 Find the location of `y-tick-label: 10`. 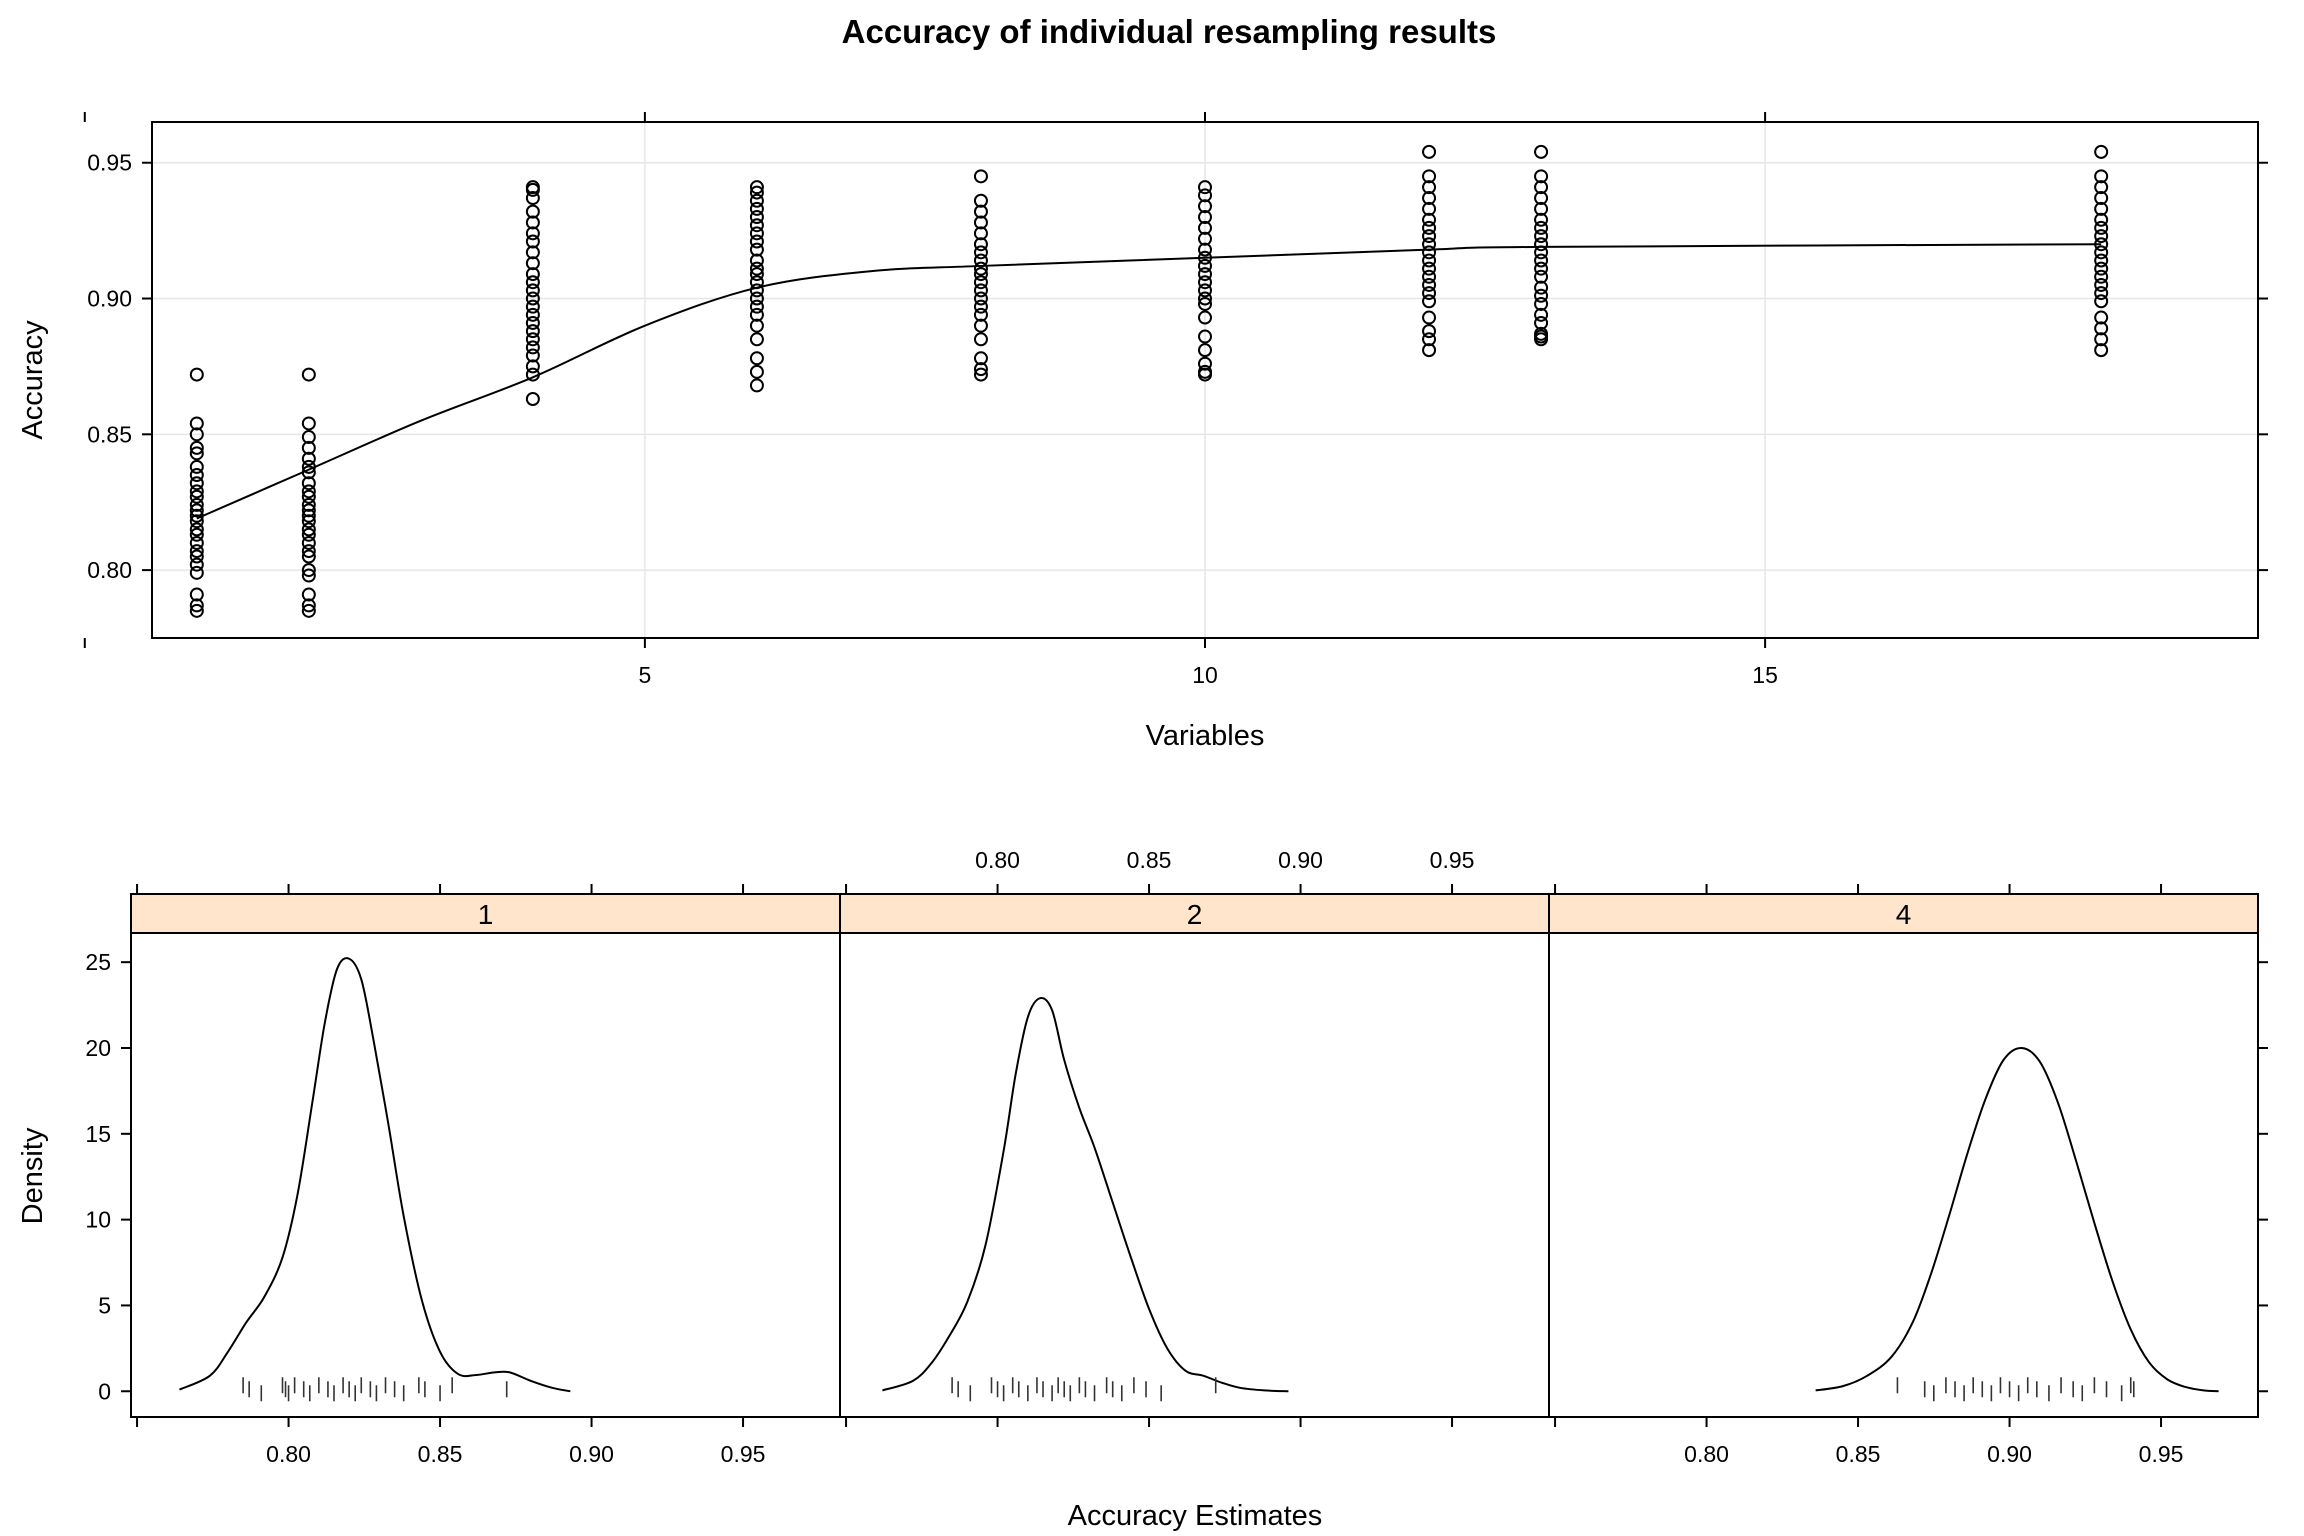

y-tick-label: 10 is located at coordinates (98, 1220).